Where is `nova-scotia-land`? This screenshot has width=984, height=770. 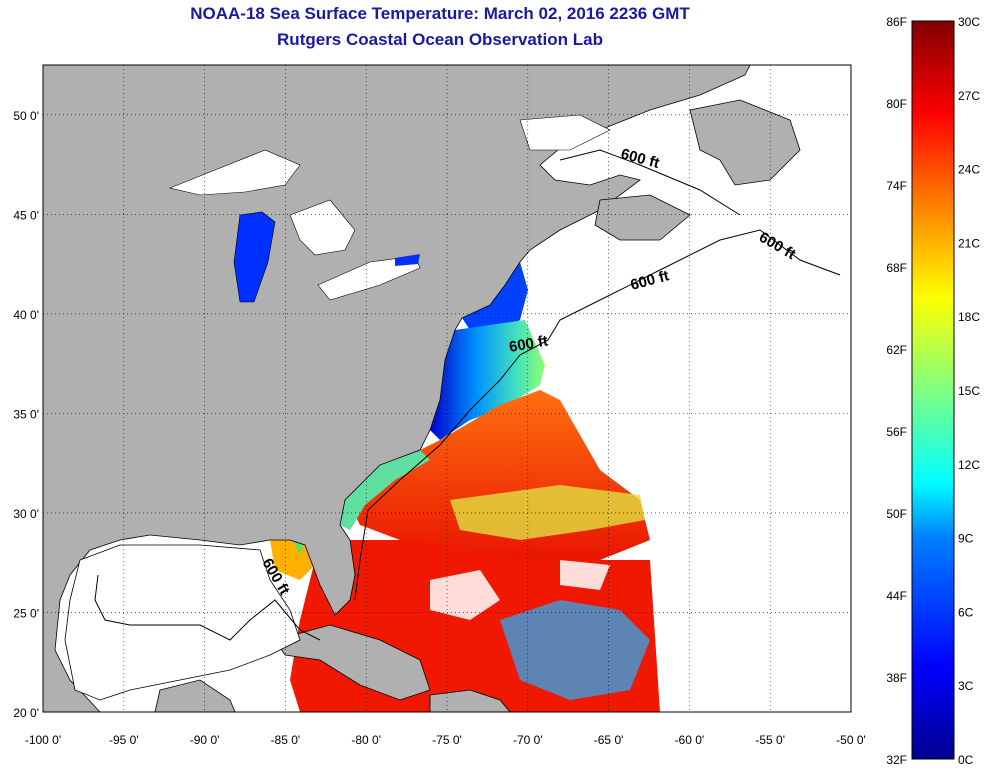 nova-scotia-land is located at coordinates (642, 217).